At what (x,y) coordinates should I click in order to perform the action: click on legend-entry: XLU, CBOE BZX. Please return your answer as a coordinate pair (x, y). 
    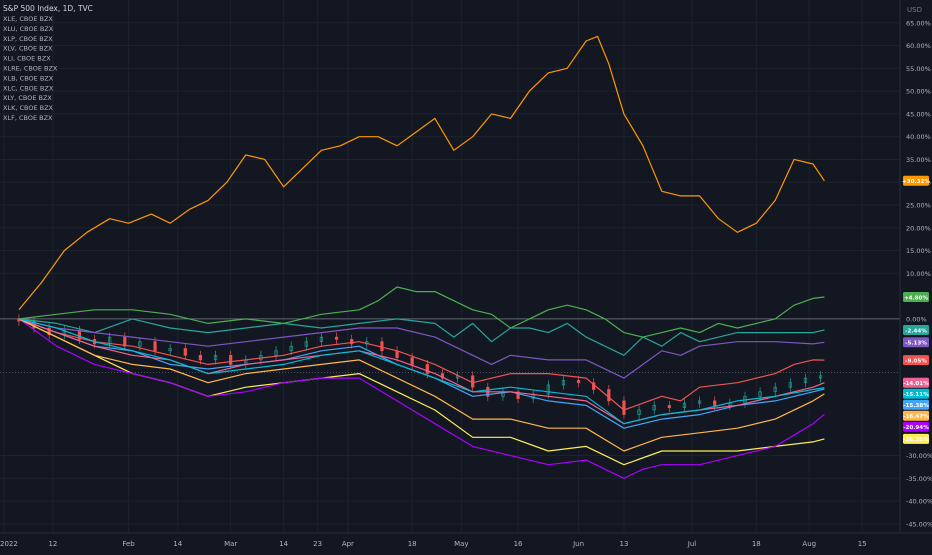
    Looking at the image, I should click on (28, 29).